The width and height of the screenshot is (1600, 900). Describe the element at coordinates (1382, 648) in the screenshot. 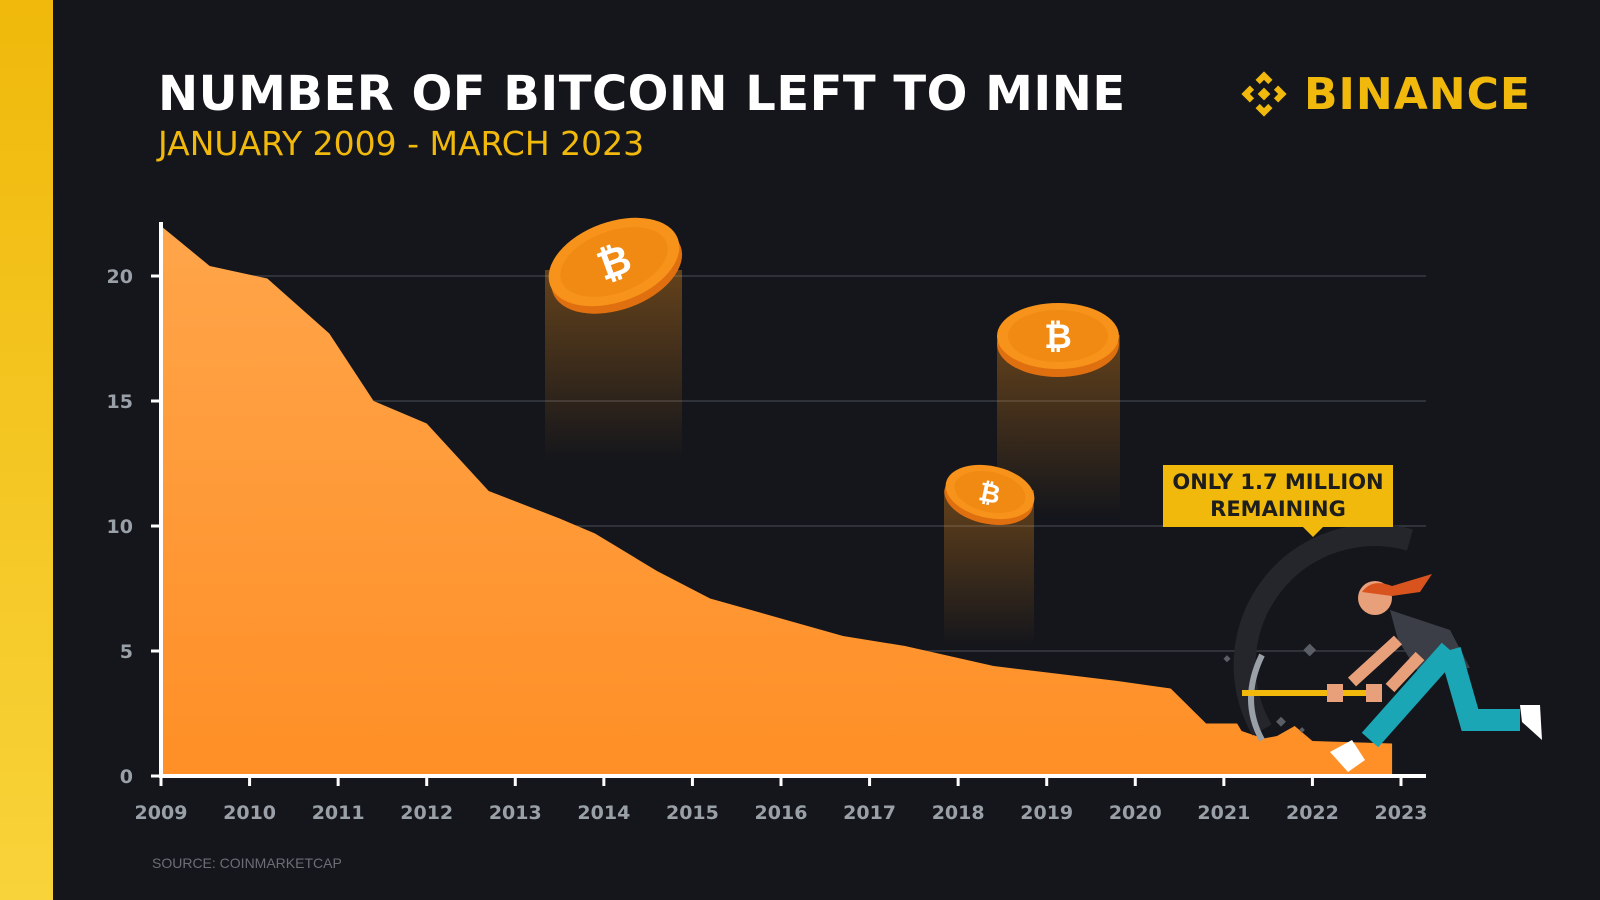

I see `miner-illustration` at that location.